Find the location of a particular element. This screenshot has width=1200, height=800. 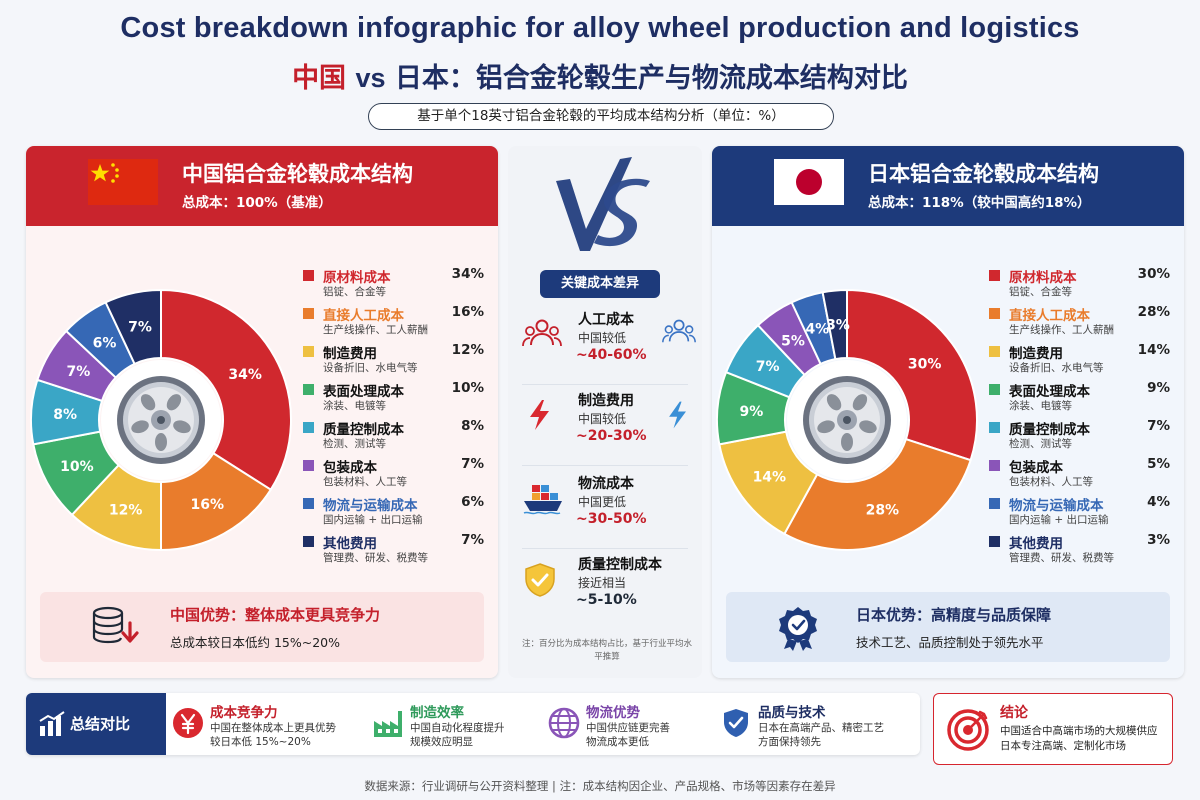

china-slice-label-7: 7% is located at coordinates (140, 327).